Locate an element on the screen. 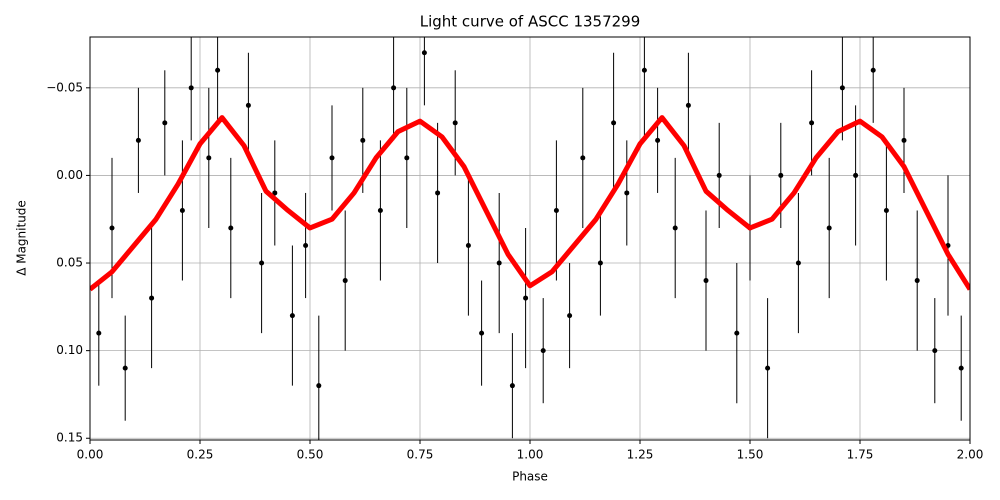 The width and height of the screenshot is (1000, 500). x-tick-label: 2.00 is located at coordinates (970, 455).